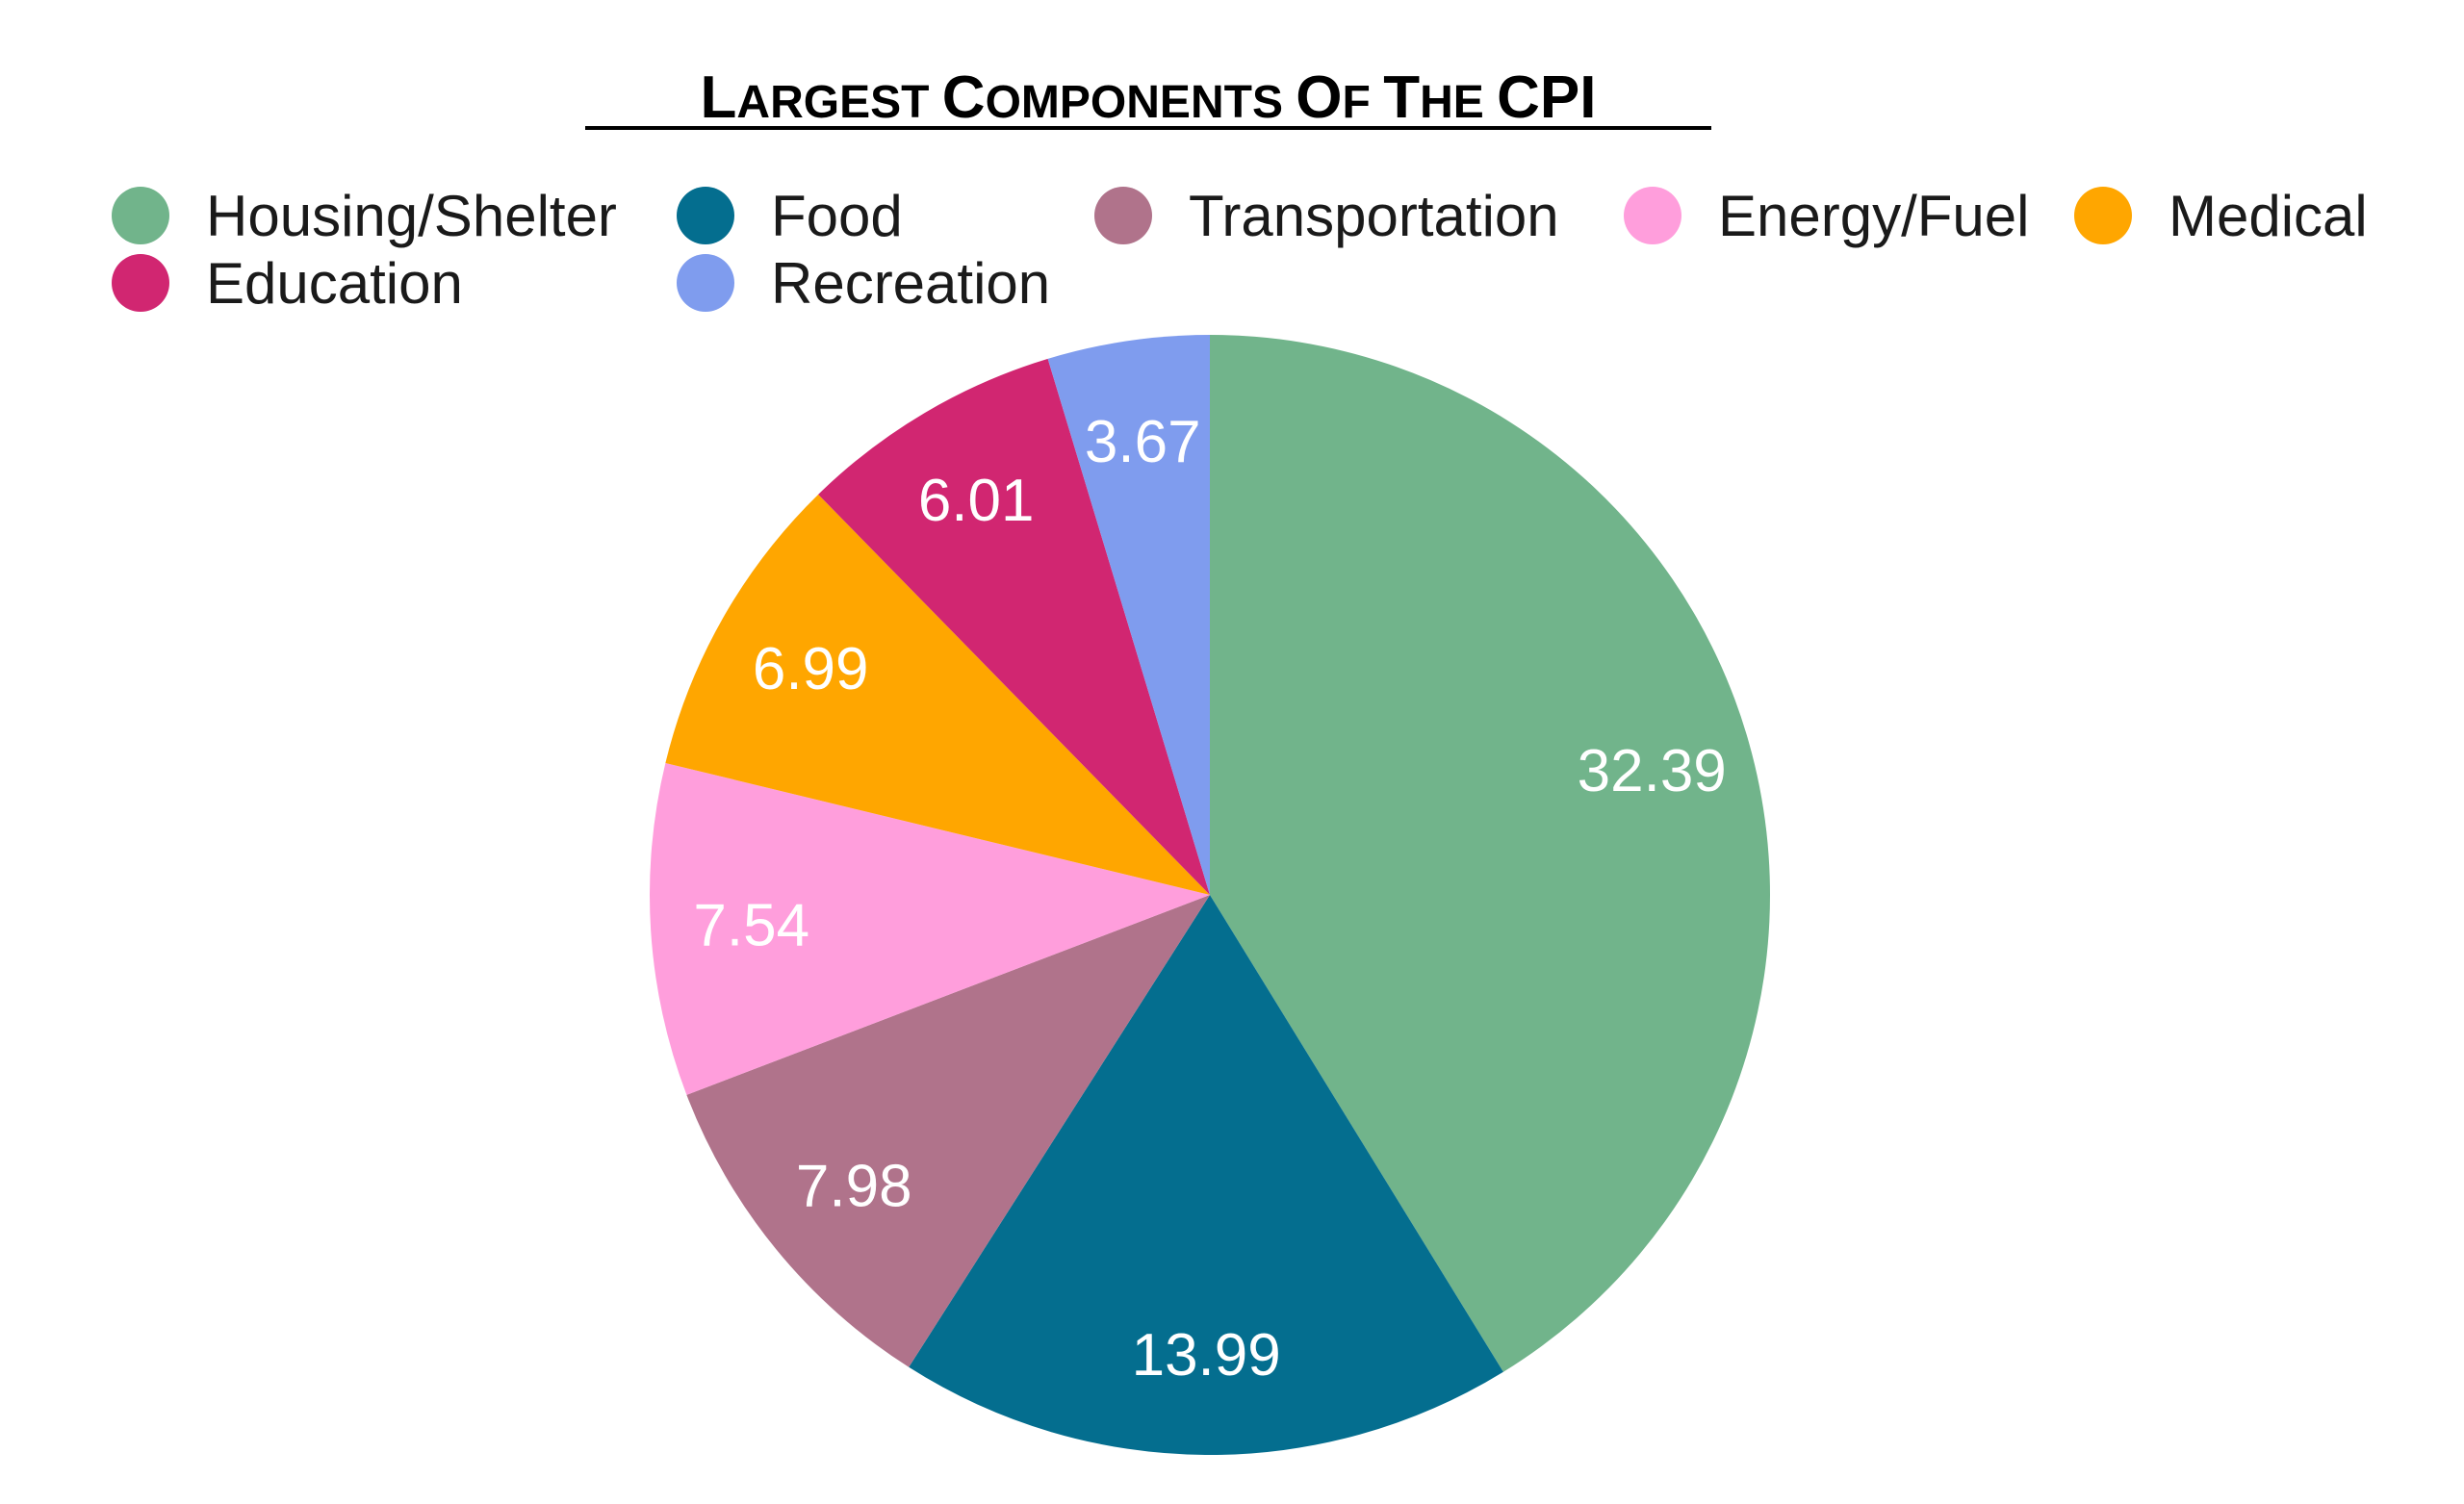  Describe the element at coordinates (837, 216) in the screenshot. I see `legend-label: Food` at that location.